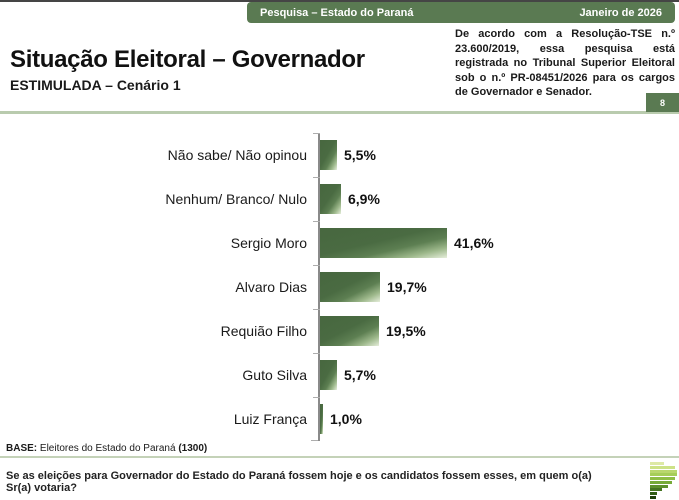  What do you see at coordinates (360, 375) in the screenshot?
I see `value-label: 5,7%` at bounding box center [360, 375].